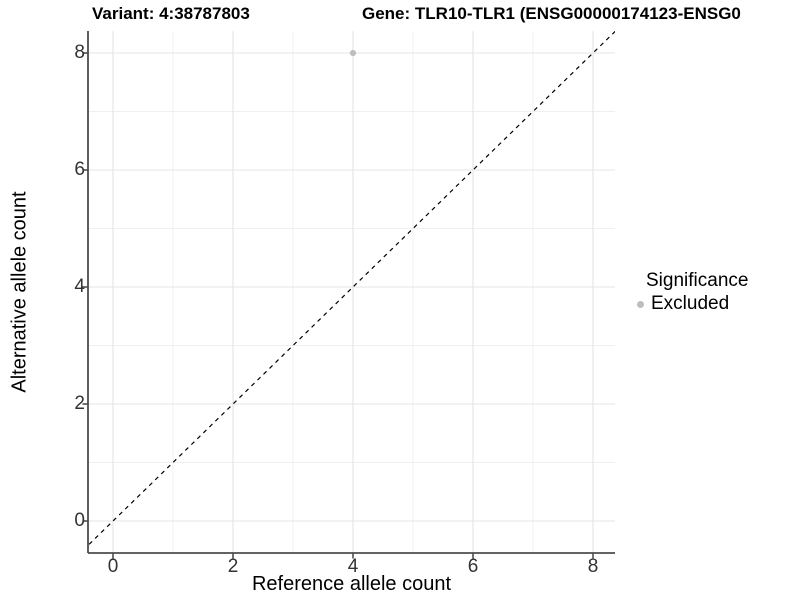 This screenshot has height=600, width=800. I want to click on y-tick-label: 8, so click(79, 52).